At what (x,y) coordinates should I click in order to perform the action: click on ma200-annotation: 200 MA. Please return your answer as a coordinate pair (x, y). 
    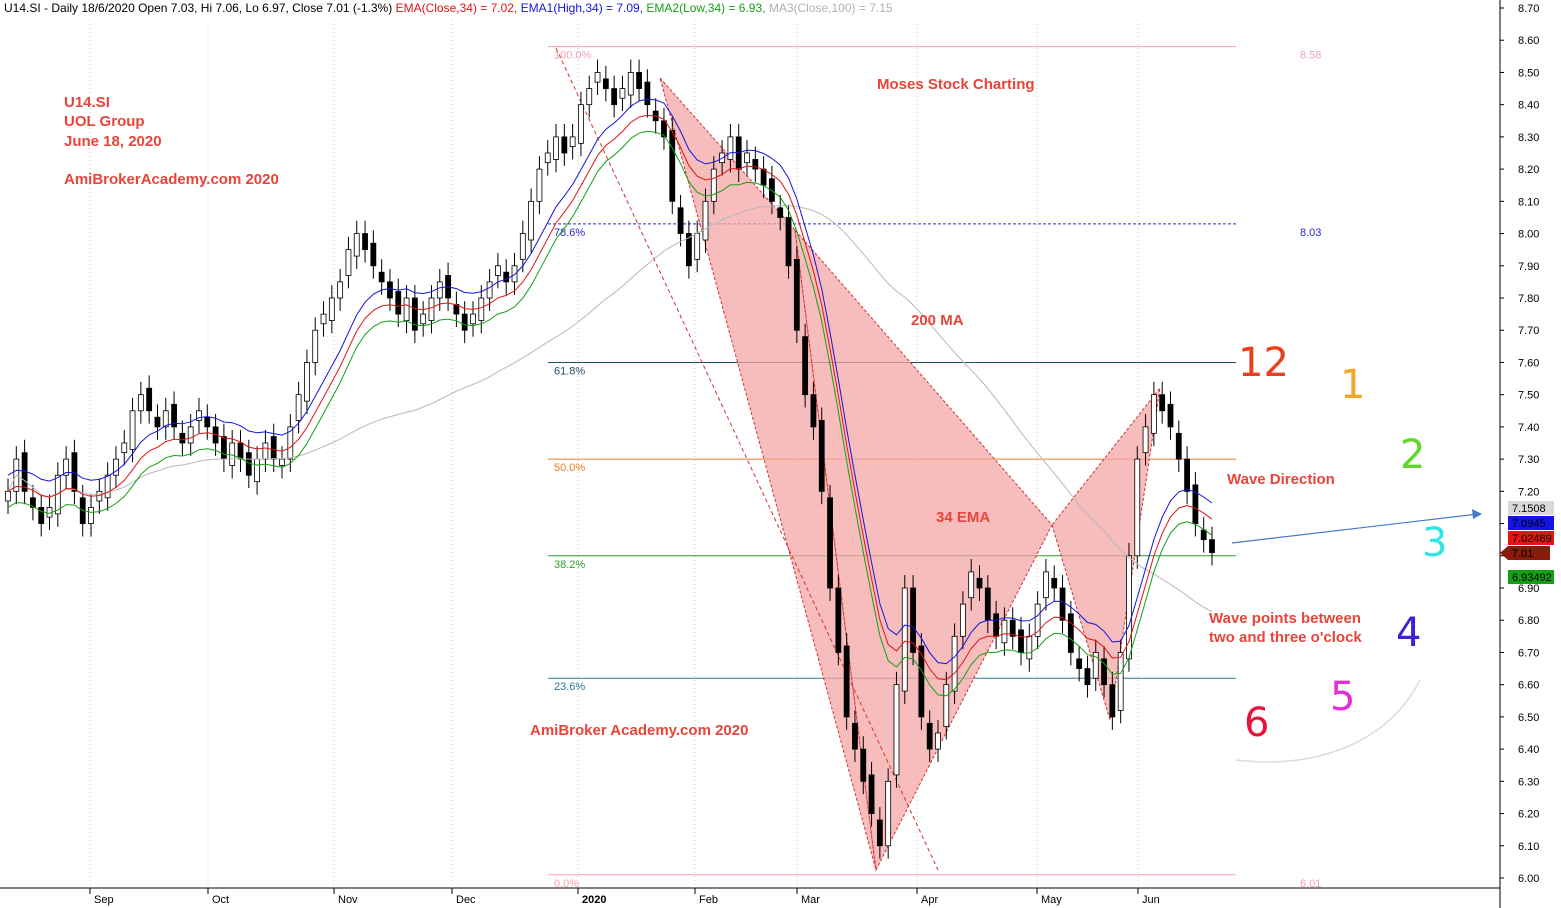
    Looking at the image, I should click on (937, 320).